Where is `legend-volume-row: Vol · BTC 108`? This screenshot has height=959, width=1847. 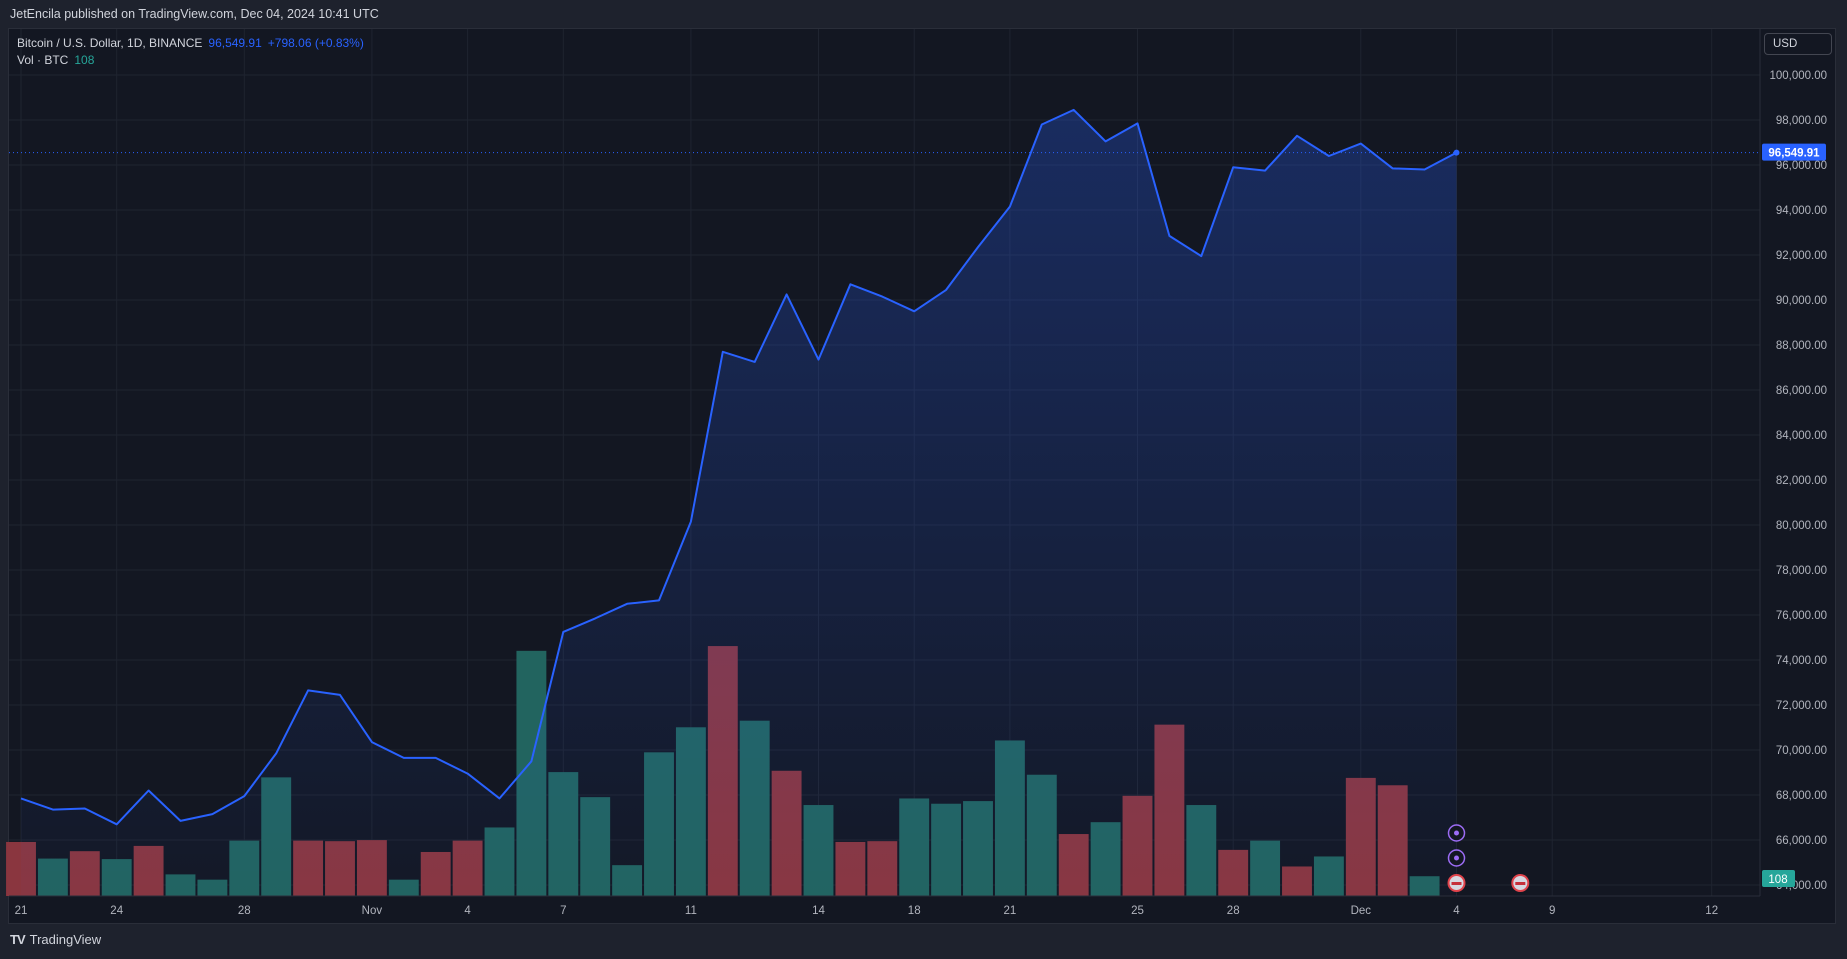
legend-volume-row: Vol · BTC 108 is located at coordinates (190, 60).